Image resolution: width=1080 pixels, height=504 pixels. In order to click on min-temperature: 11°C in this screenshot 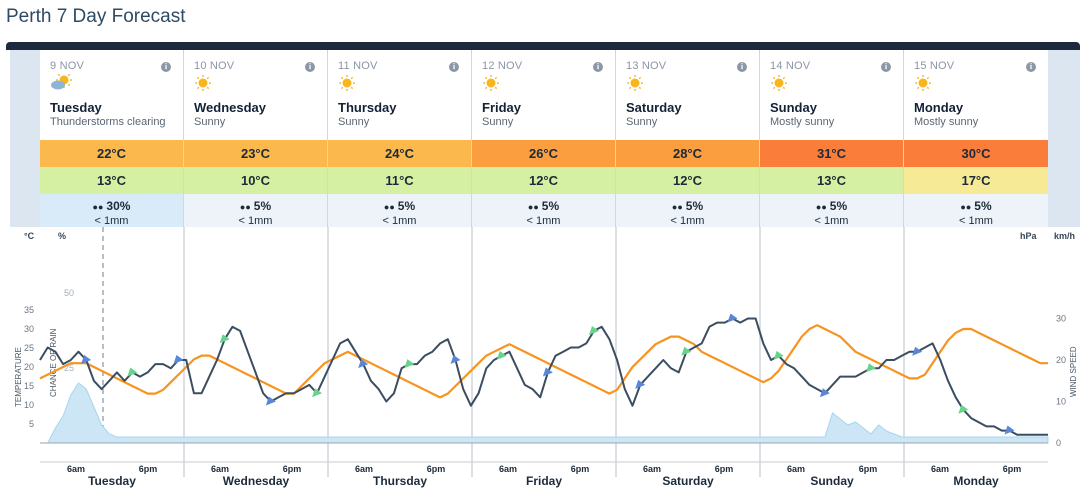, I will do `click(399, 180)`.